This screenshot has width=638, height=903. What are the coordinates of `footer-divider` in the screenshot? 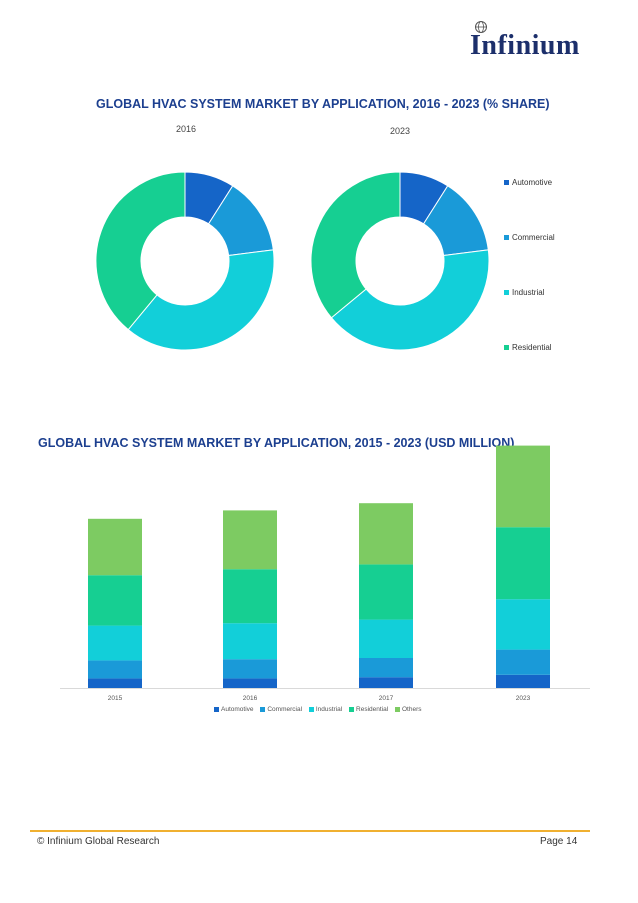 It's located at (310, 831).